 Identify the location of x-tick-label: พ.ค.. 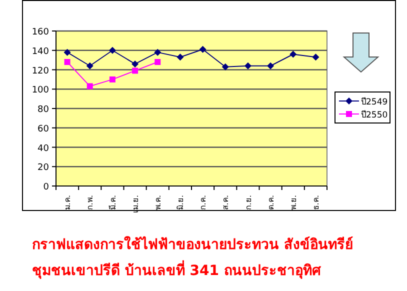
(157, 202).